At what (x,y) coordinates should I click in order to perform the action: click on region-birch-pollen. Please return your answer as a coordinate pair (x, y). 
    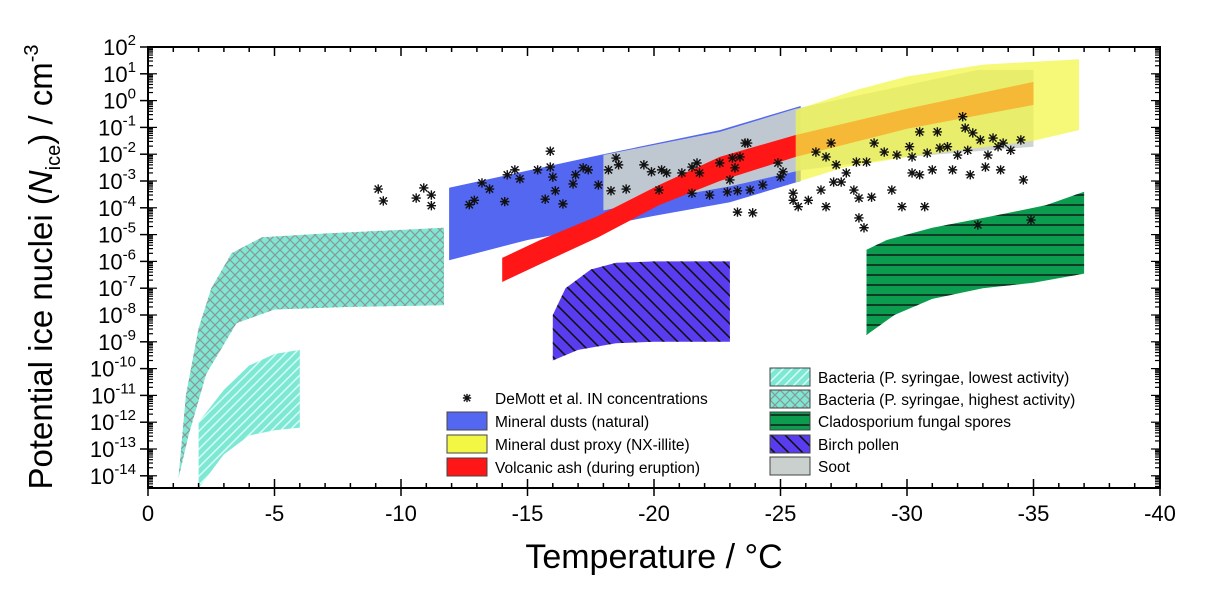
    Looking at the image, I should click on (641, 311).